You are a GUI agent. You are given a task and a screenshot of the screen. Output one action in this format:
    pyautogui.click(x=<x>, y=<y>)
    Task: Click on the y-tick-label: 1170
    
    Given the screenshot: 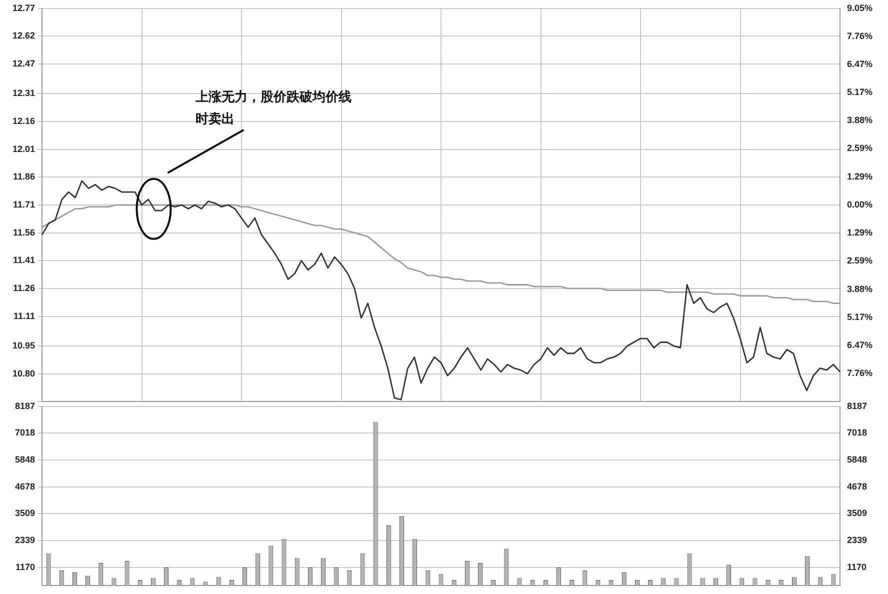 What is the action you would take?
    pyautogui.click(x=25, y=567)
    